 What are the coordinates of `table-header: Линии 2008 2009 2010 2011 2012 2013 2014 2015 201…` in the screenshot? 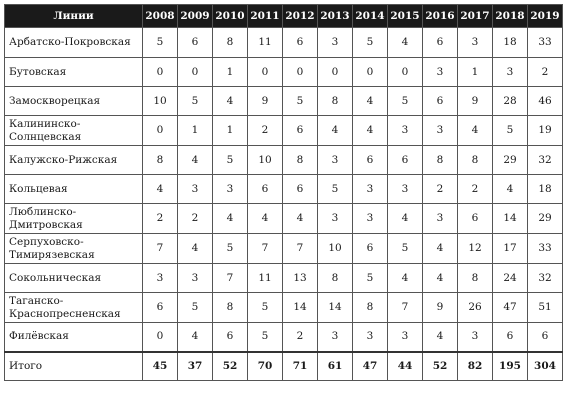 It's located at (283, 16).